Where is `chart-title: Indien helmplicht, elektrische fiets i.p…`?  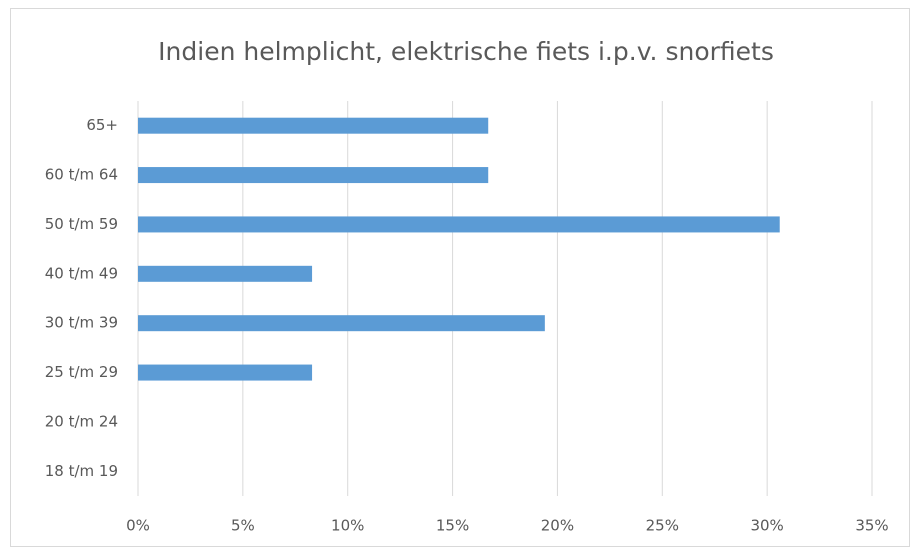
chart-title: Indien helmplicht, elektrische fiets i.p… is located at coordinates (466, 51).